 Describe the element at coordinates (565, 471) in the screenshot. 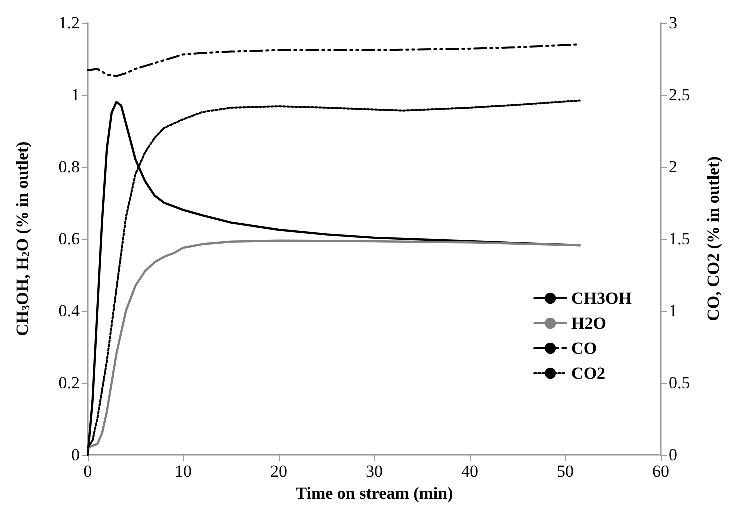

I see `x-tick-label: 50` at that location.